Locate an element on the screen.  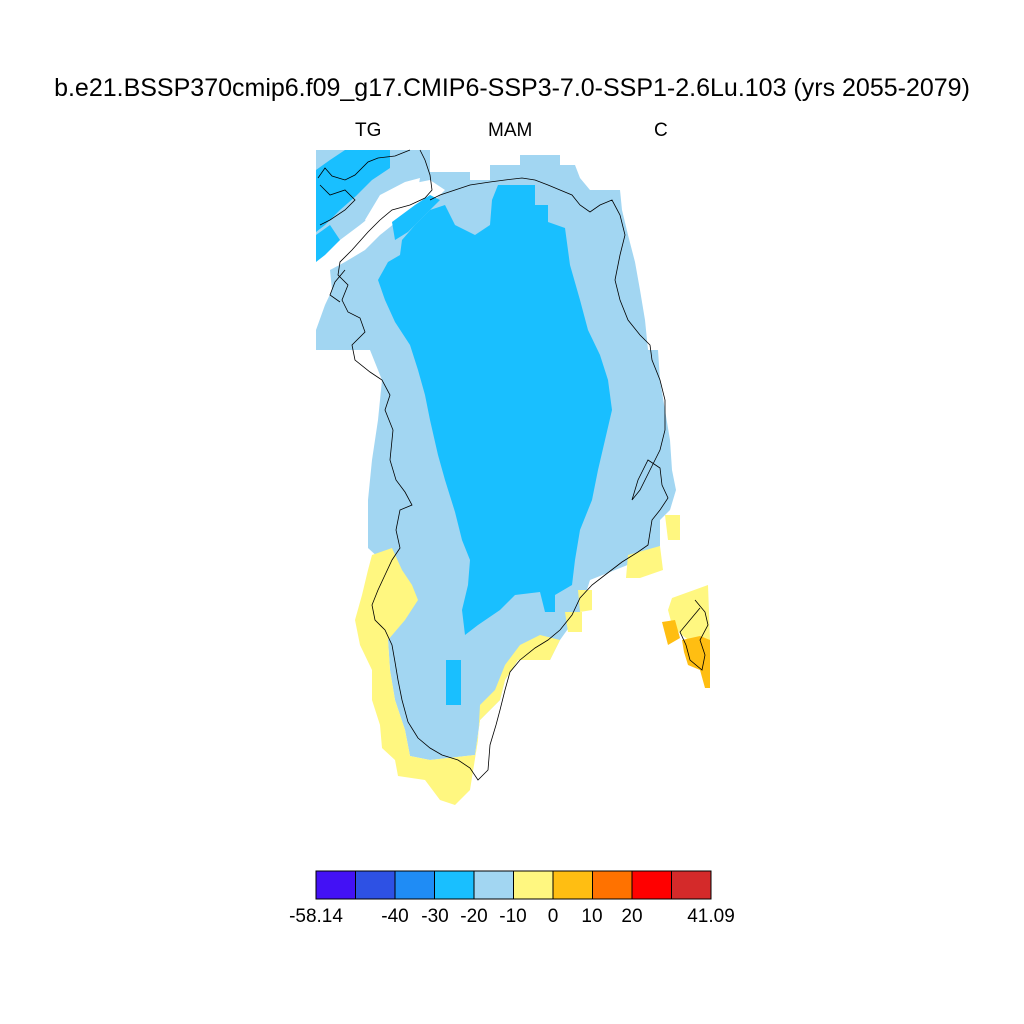
northwest-streaks is located at coordinates (353, 191).